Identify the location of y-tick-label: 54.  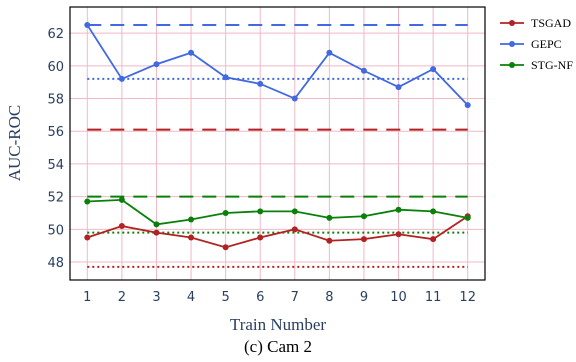
(55, 165).